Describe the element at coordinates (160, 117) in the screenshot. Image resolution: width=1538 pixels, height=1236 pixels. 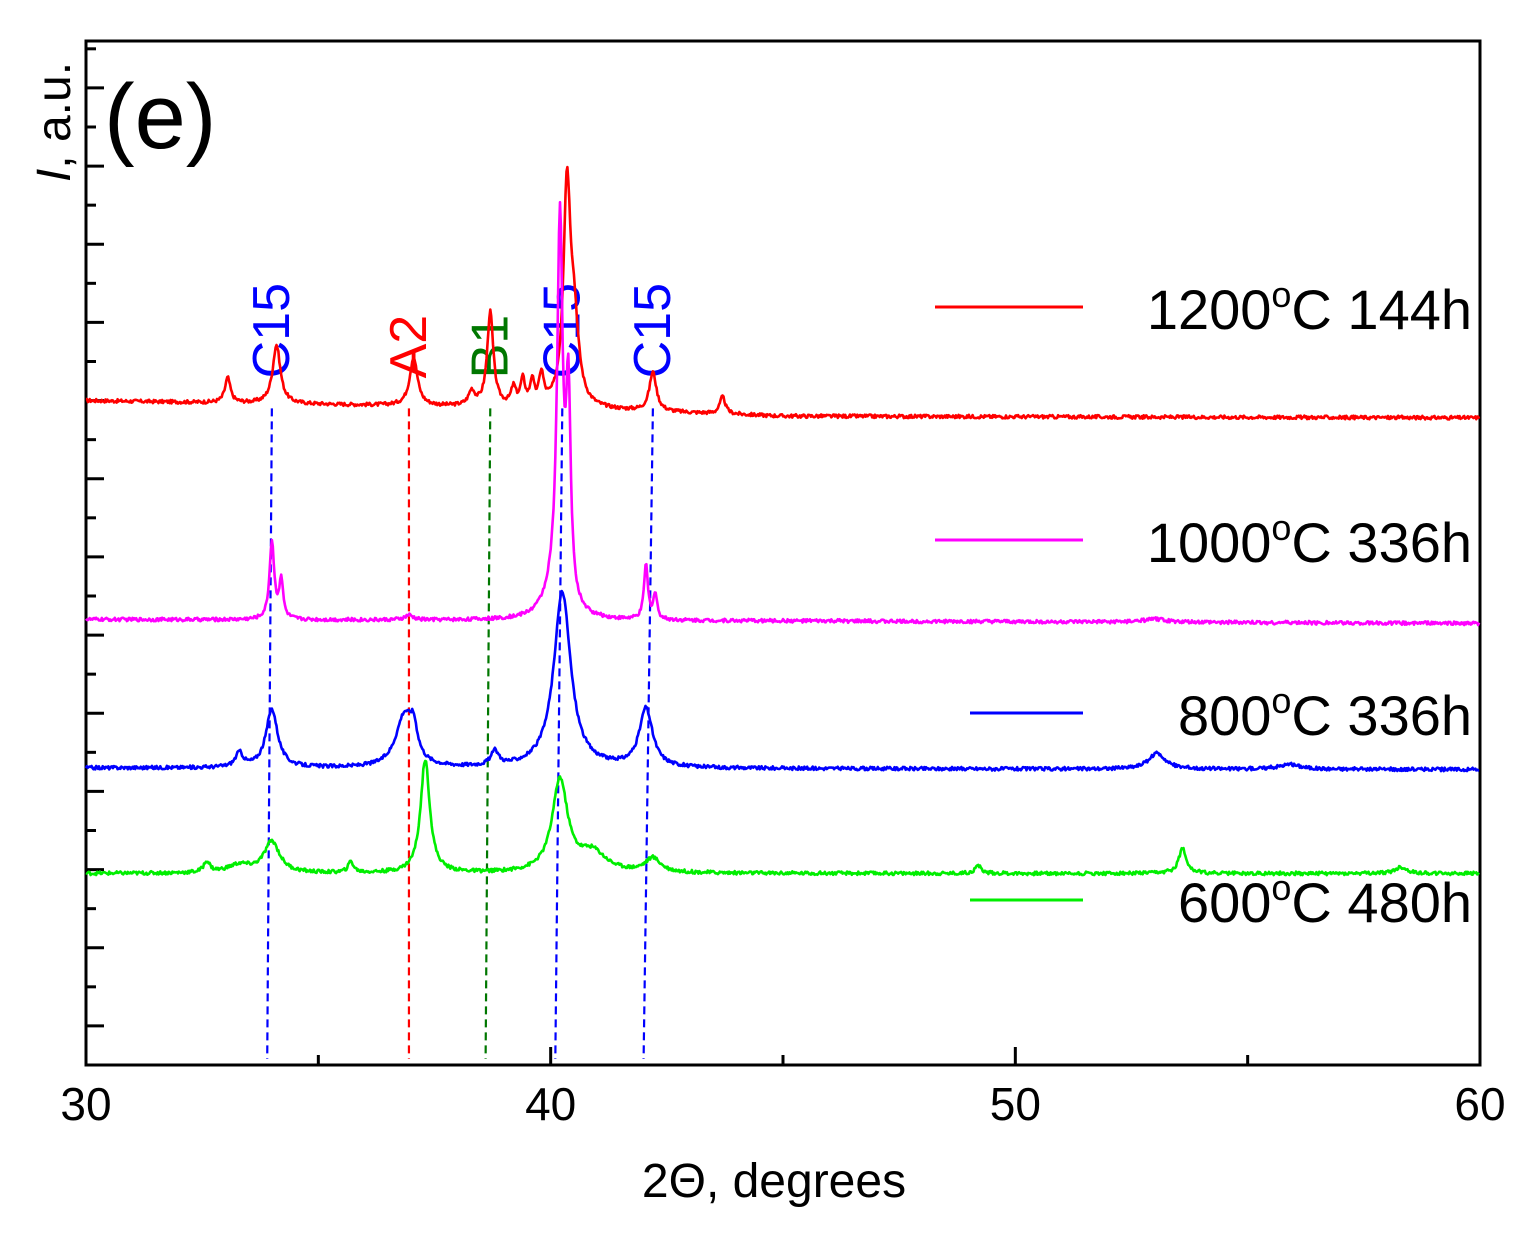
I see `panel-label: (e)` at that location.